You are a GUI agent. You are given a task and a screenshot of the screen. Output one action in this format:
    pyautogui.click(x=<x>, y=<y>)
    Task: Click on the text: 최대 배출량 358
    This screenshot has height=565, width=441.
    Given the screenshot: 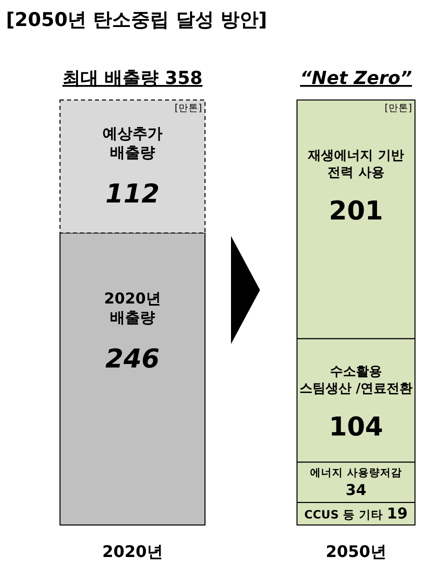 What is the action you would take?
    pyautogui.click(x=132, y=78)
    